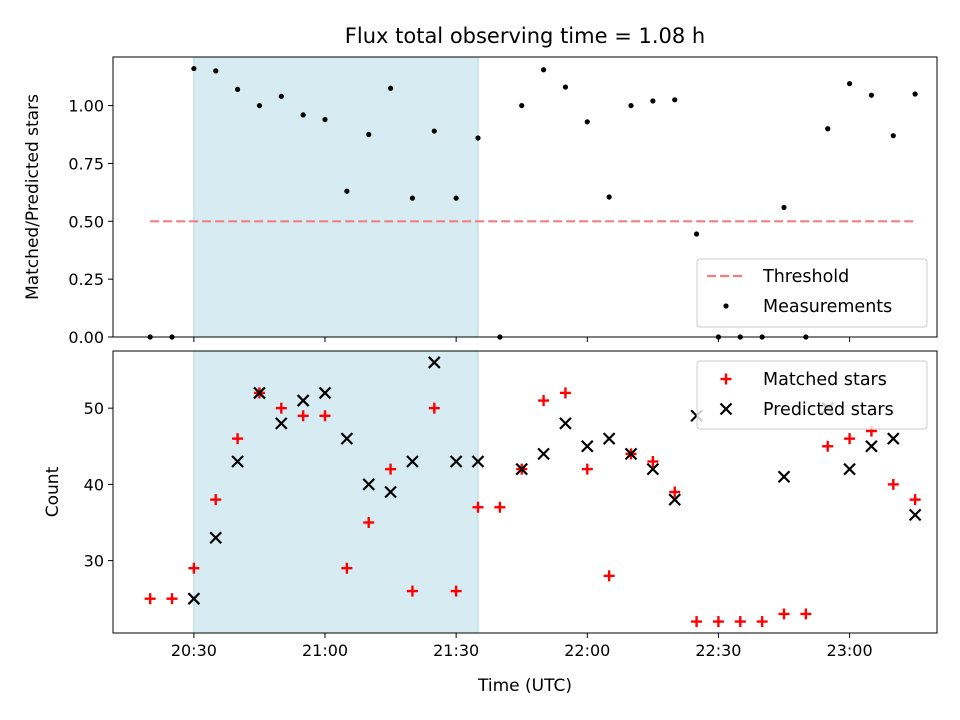 The image size is (960, 720). Describe the element at coordinates (33, 197) in the screenshot. I see `ratio-y-axis-label: Matched/Predicted stars` at that location.